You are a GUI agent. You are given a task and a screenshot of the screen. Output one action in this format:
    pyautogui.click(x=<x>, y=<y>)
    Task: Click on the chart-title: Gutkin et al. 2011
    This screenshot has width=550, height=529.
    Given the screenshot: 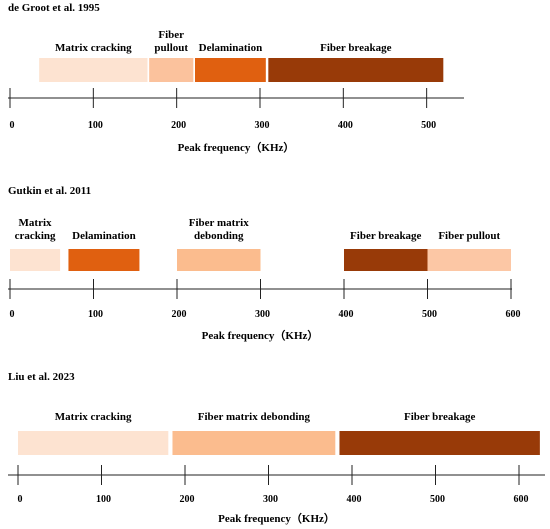 What is the action you would take?
    pyautogui.click(x=49, y=191)
    